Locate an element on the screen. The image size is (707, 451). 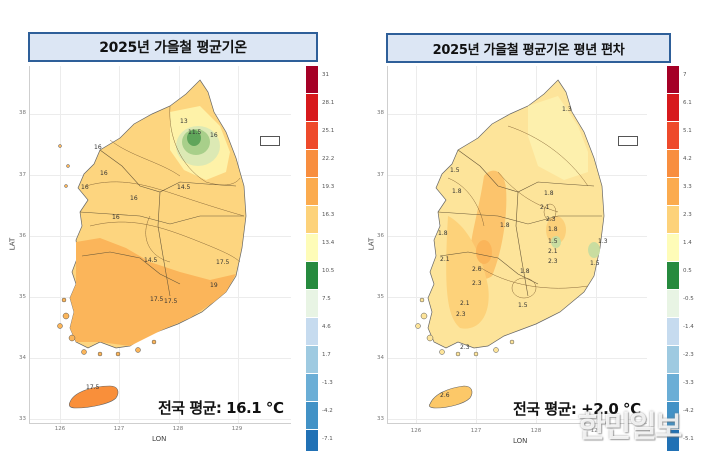
legend-swatch: 25.1 is located at coordinates (320, 136).